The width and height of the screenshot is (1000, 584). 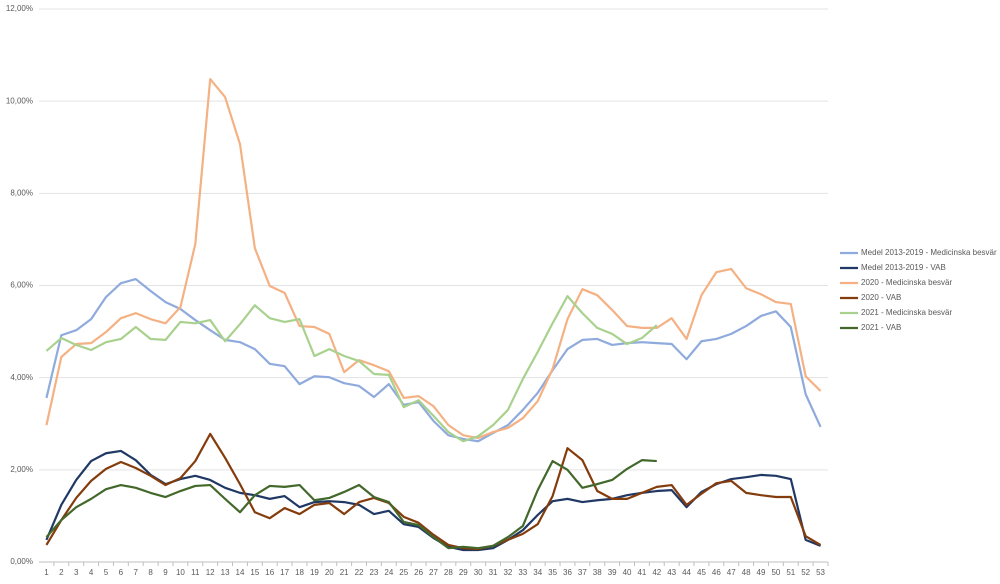 What do you see at coordinates (150, 572) in the screenshot?
I see `x-tick-label: 8` at bounding box center [150, 572].